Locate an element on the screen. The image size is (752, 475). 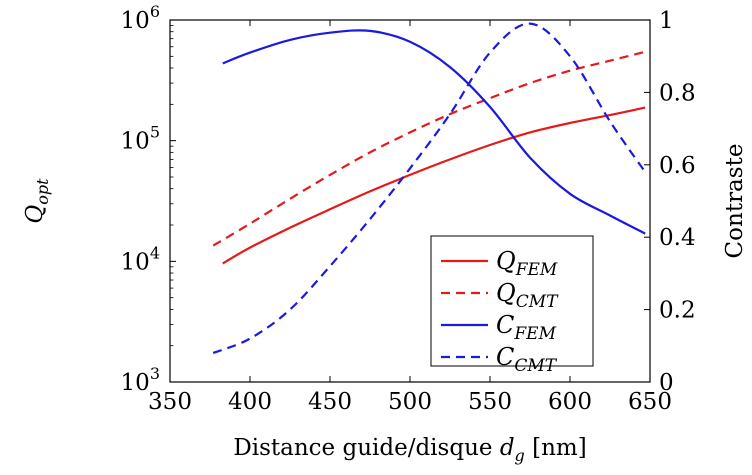
x-tick-label: 500 is located at coordinates (410, 402).